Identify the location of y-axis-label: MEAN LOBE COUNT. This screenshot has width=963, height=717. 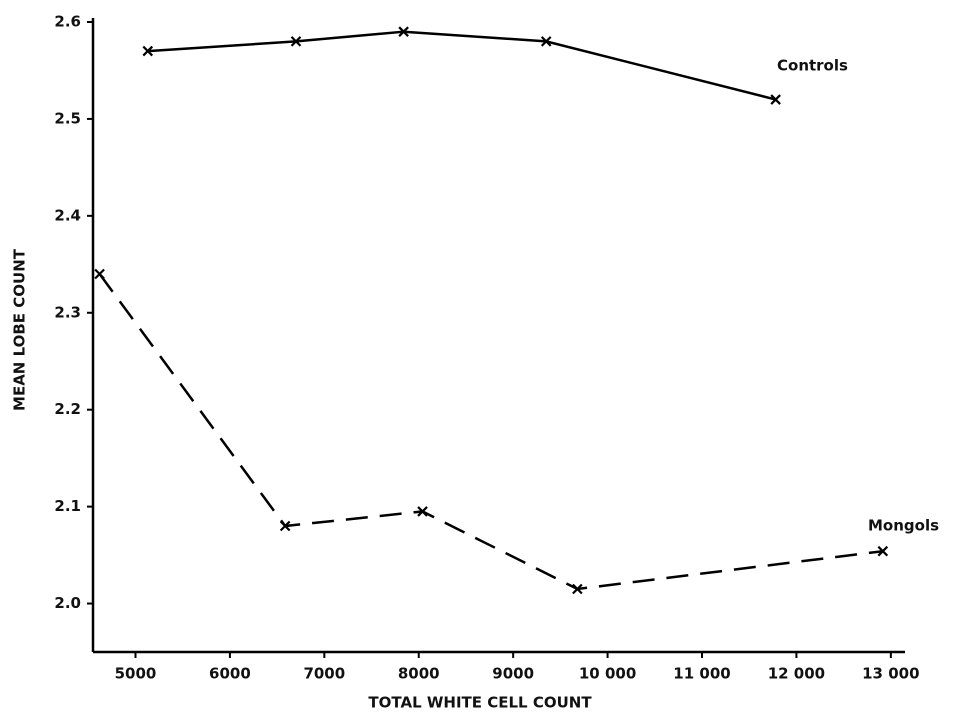
(20, 329).